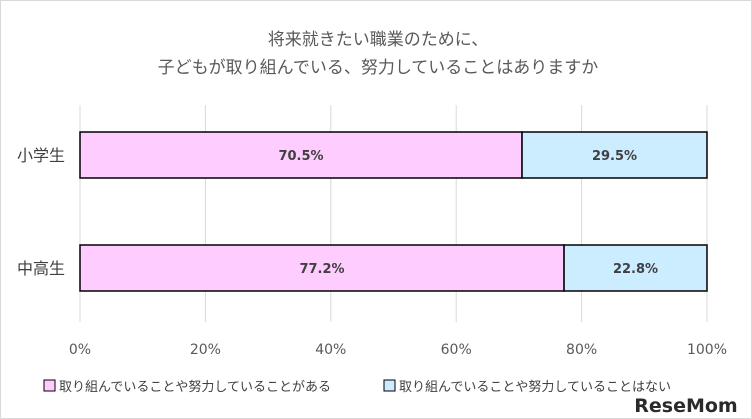 This screenshot has width=752, height=419. I want to click on category-label-0: 小学生, so click(41, 155).